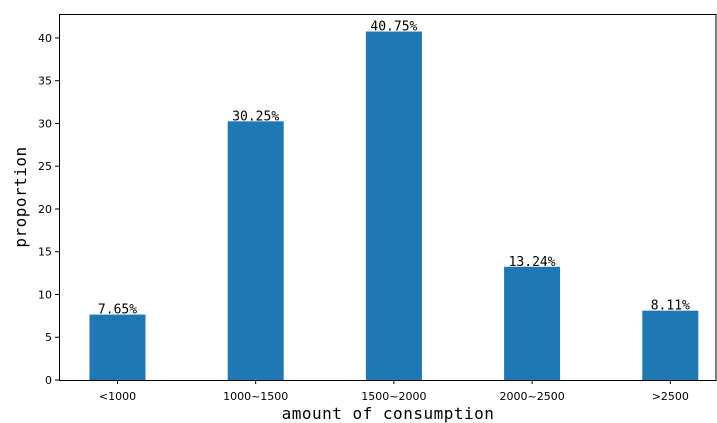 The height and width of the screenshot is (423, 717). What do you see at coordinates (670, 306) in the screenshot?
I see `bar-value-label: 8.11%` at bounding box center [670, 306].